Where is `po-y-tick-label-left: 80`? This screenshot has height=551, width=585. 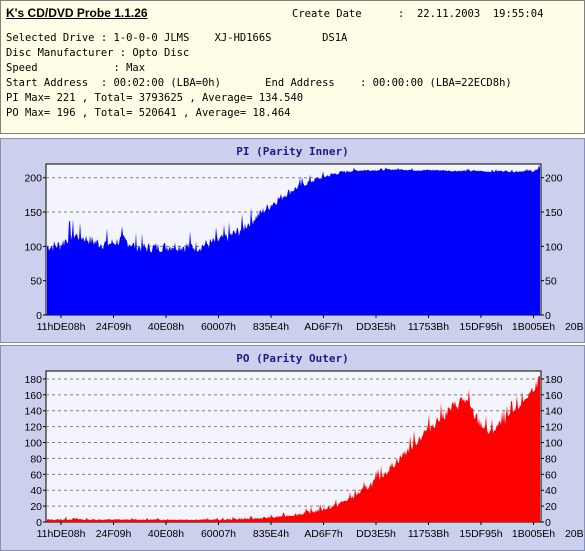
po-y-tick-label-left: 80 is located at coordinates (36, 459).